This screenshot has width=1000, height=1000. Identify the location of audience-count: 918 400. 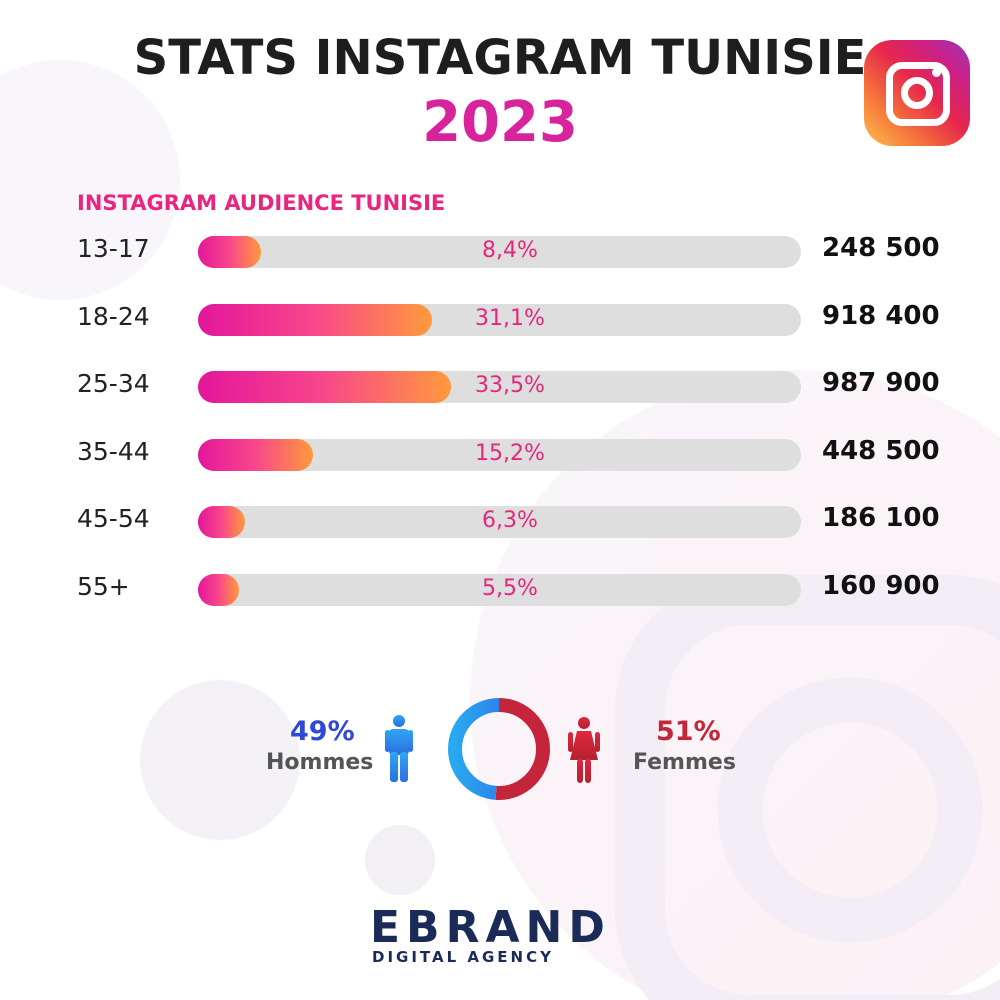
(881, 315).